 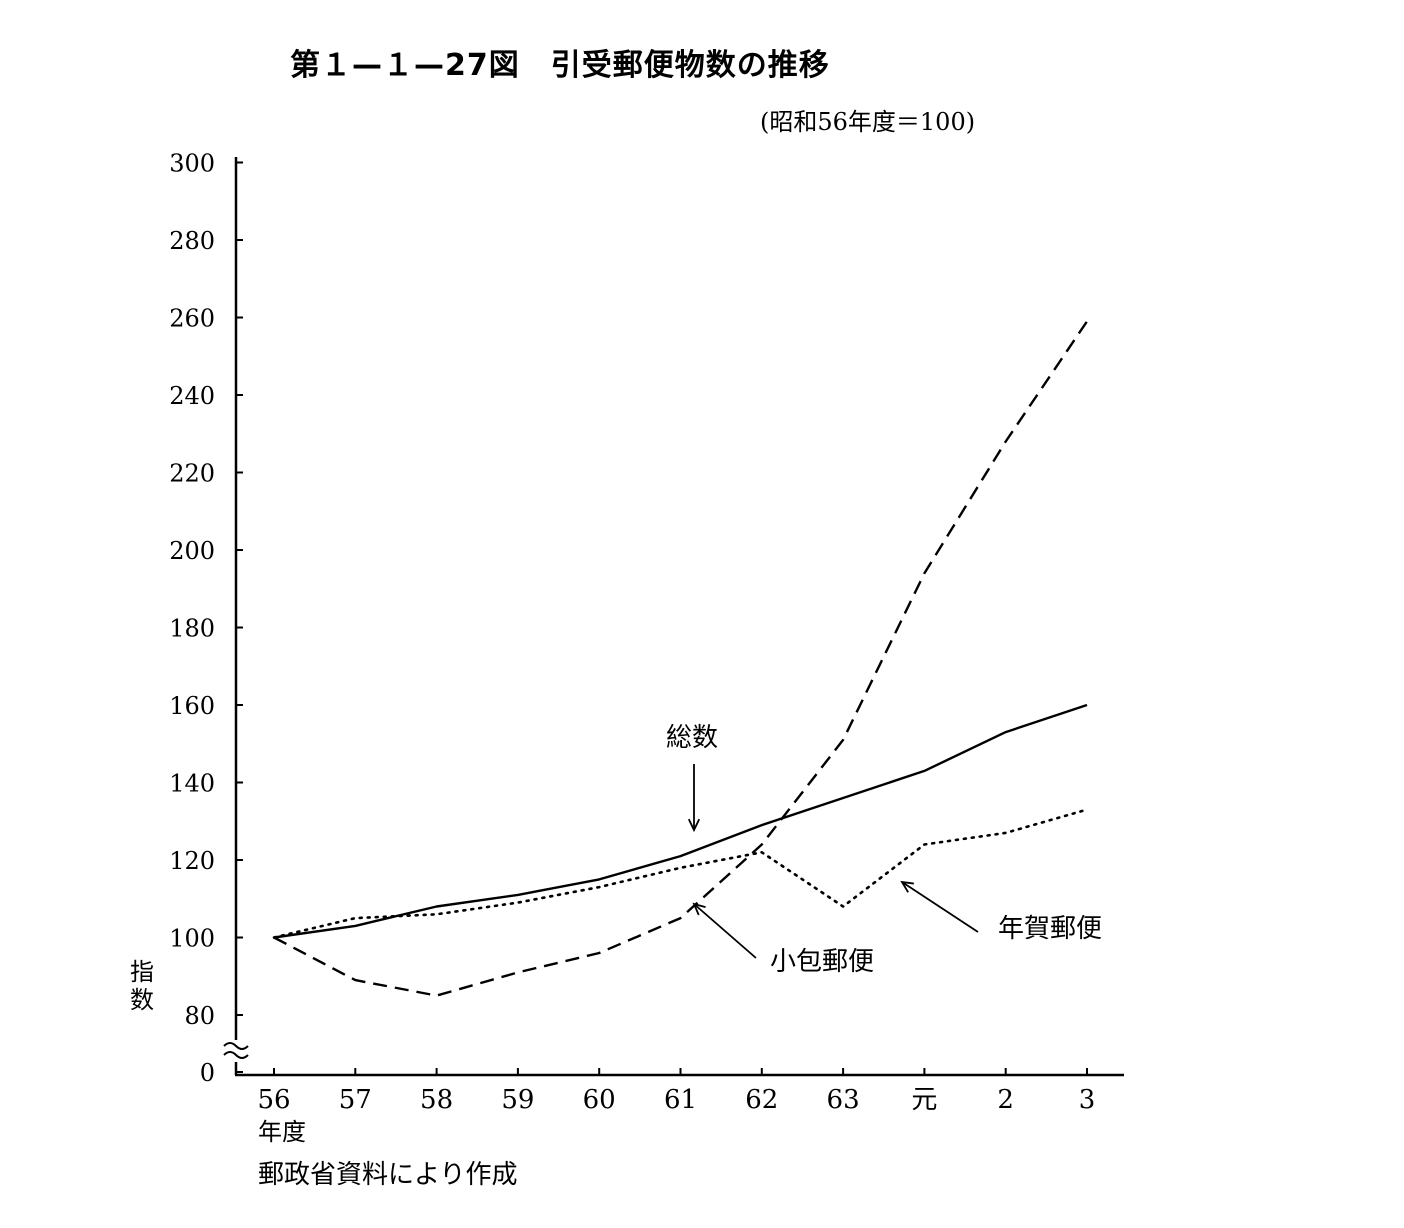 What do you see at coordinates (388, 1175) in the screenshot?
I see `source-note: 郵政省資料により作成` at bounding box center [388, 1175].